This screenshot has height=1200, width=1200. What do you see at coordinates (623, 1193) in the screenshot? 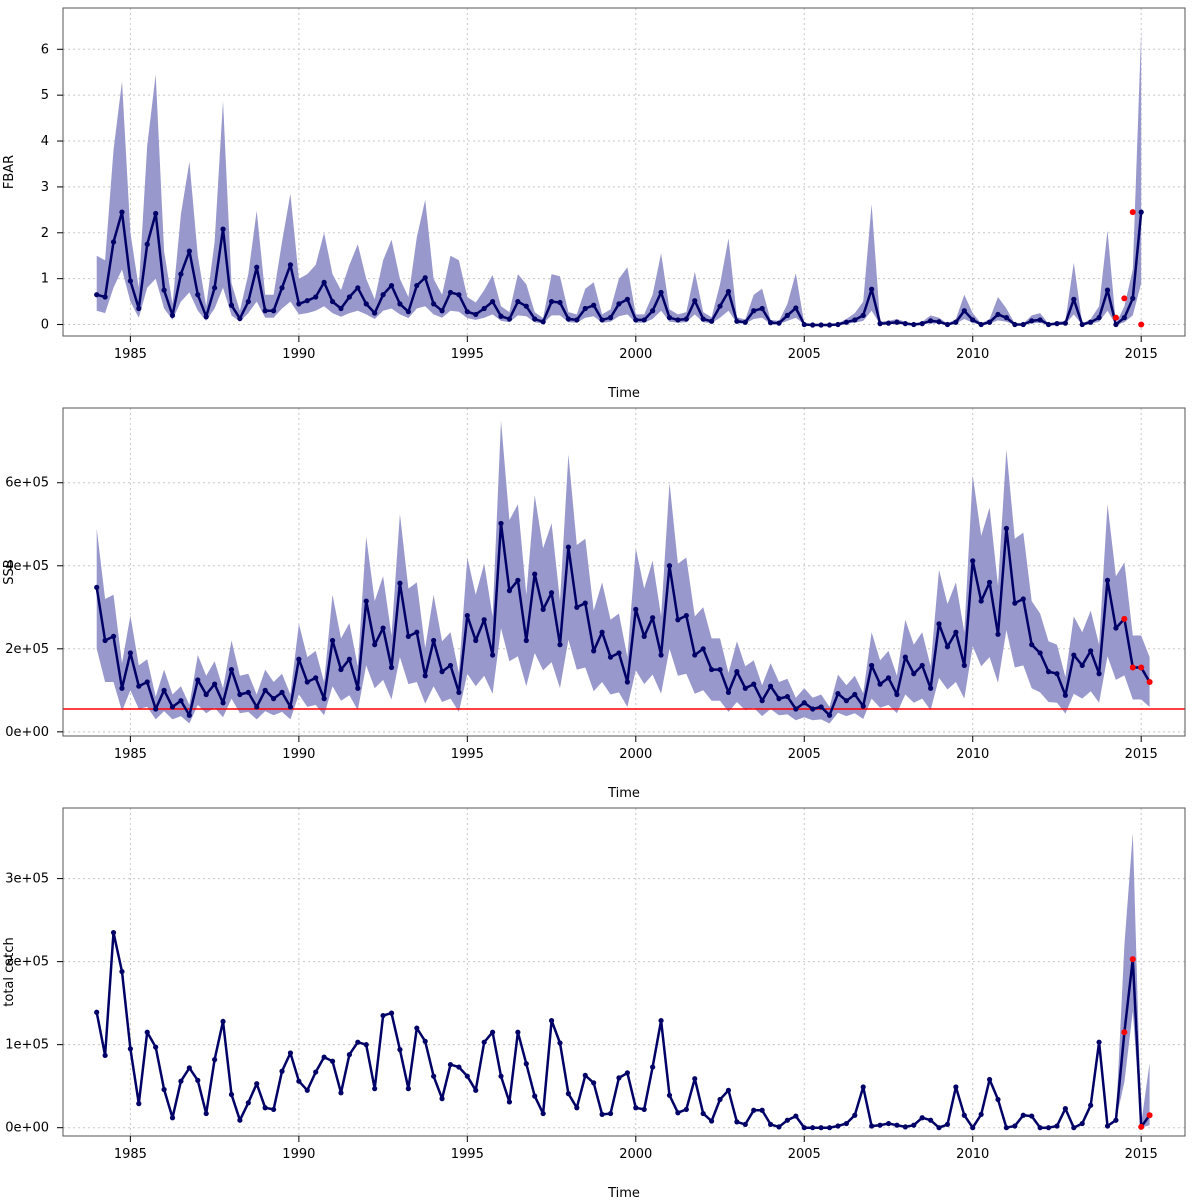
I see `catch-x-axis-title: Time` at bounding box center [623, 1193].